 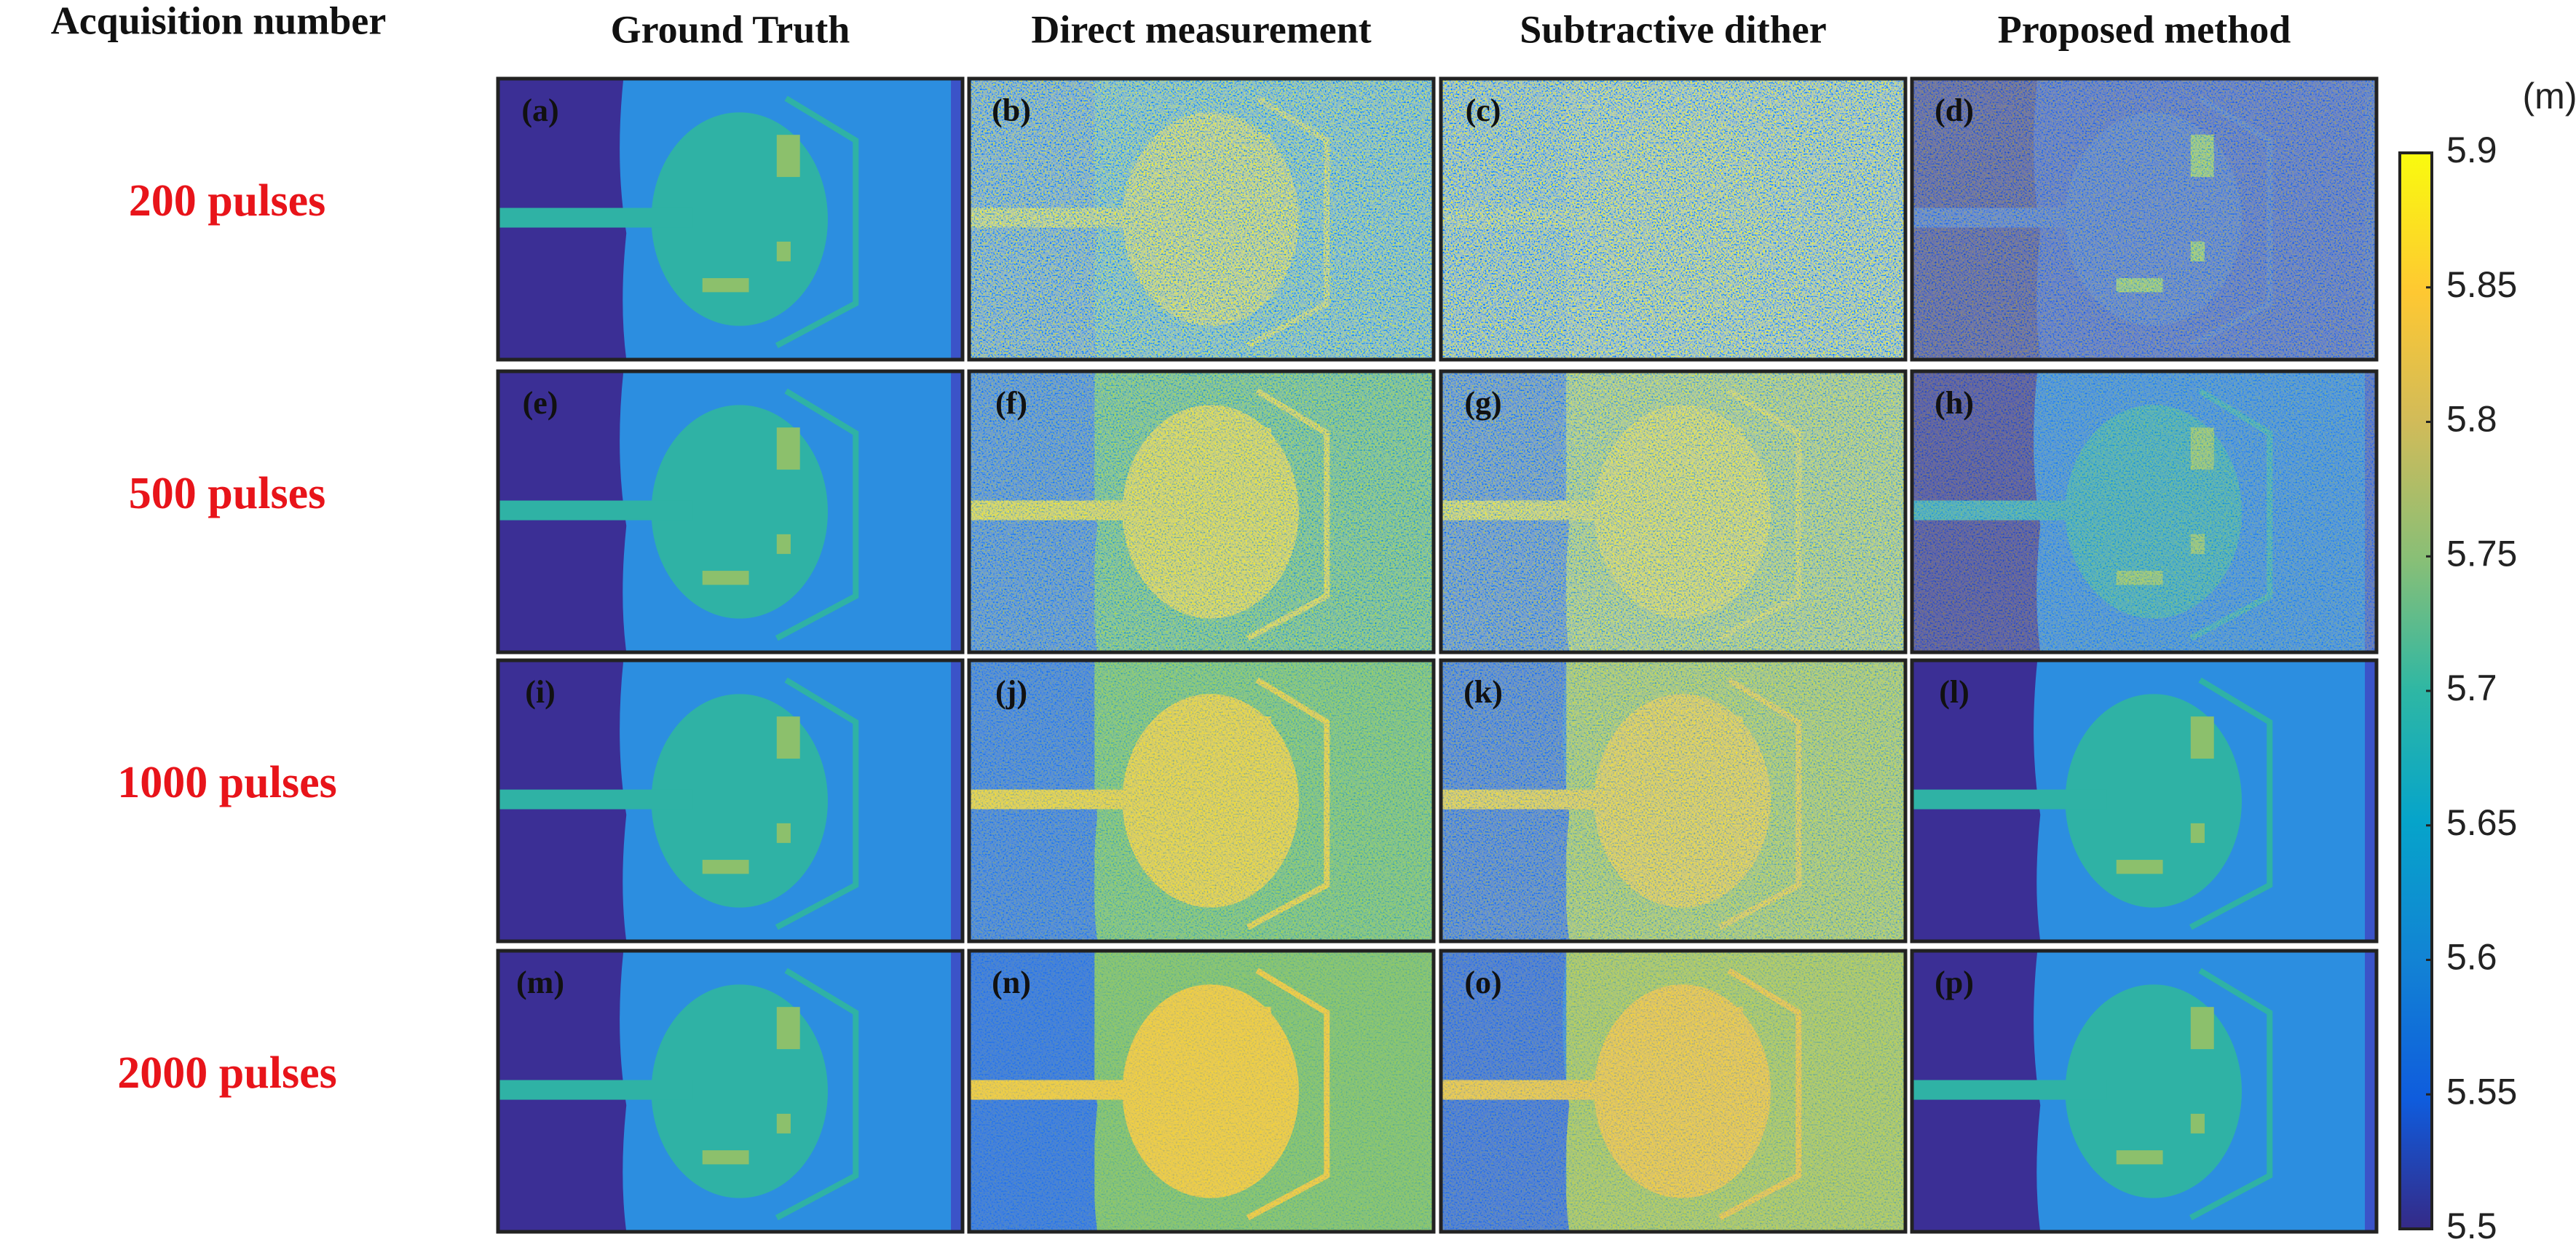 What do you see at coordinates (2472, 688) in the screenshot?
I see `colorbar-tick-label: 5.7` at bounding box center [2472, 688].